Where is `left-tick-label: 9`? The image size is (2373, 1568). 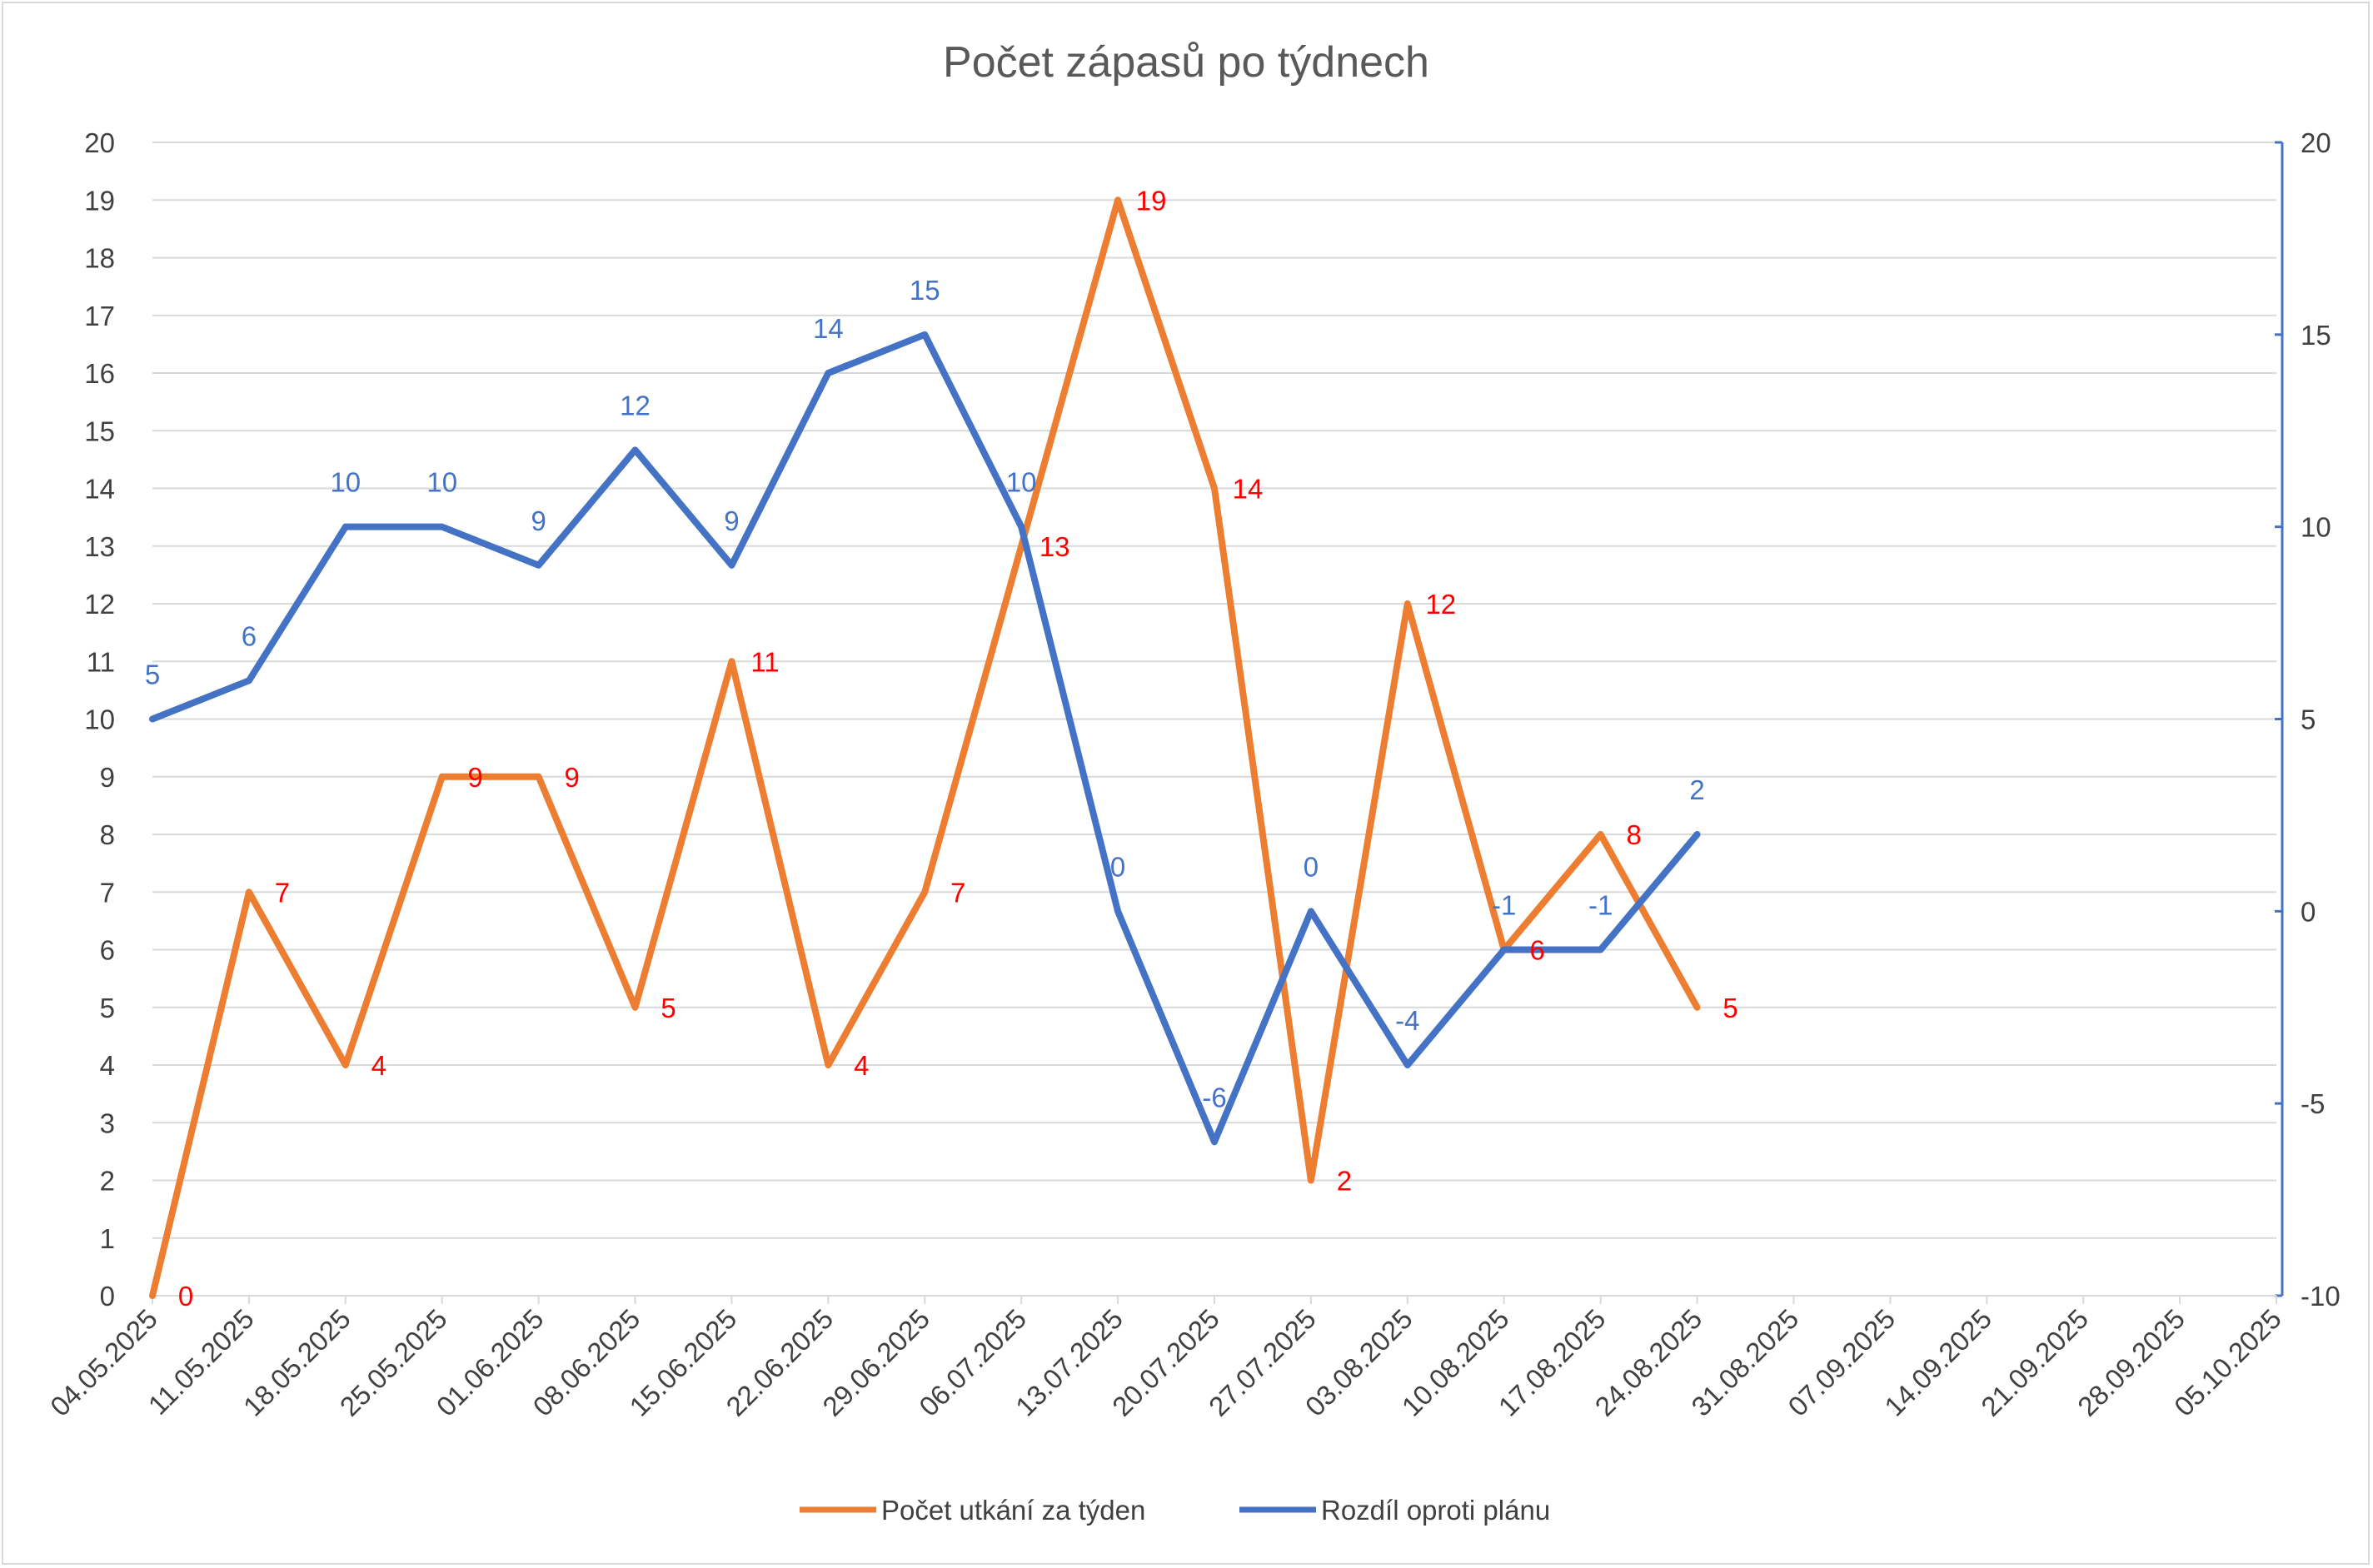
left-tick-label: 9 is located at coordinates (107, 777).